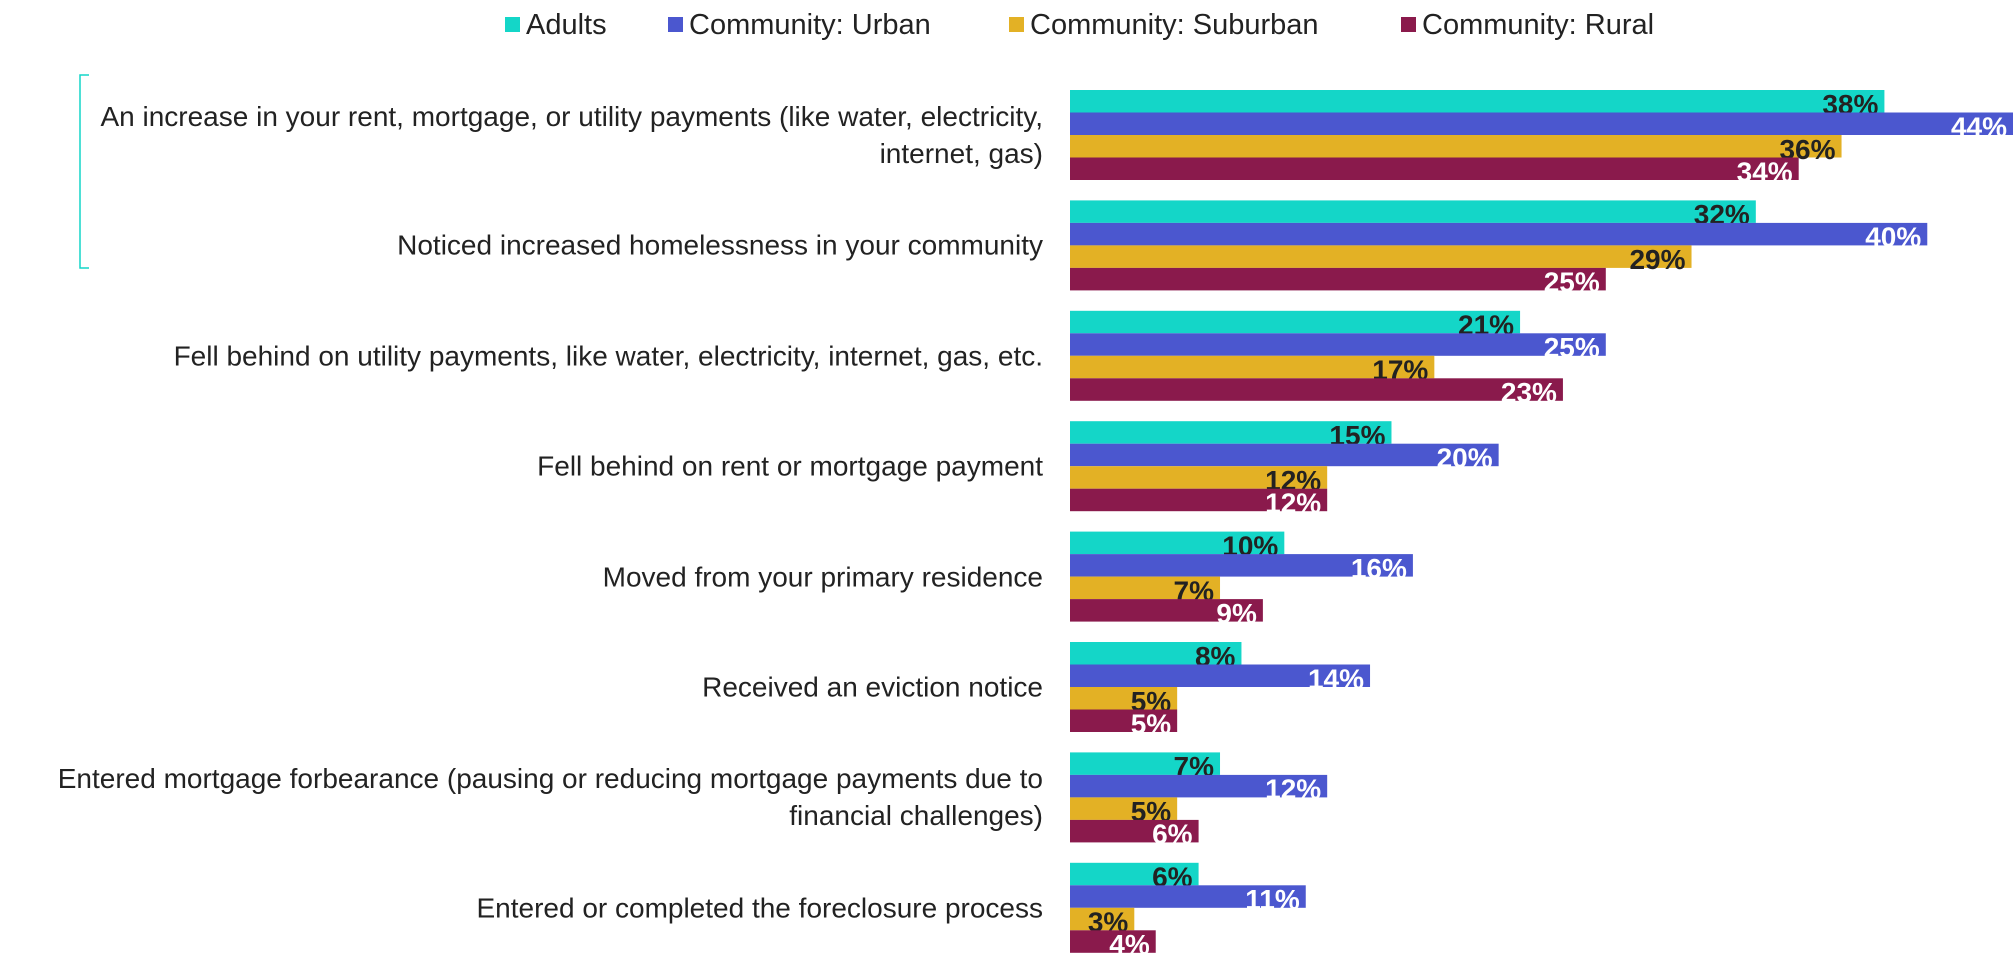 Image resolution: width=2013 pixels, height=953 pixels. I want to click on value-label: 34%, so click(1765, 171).